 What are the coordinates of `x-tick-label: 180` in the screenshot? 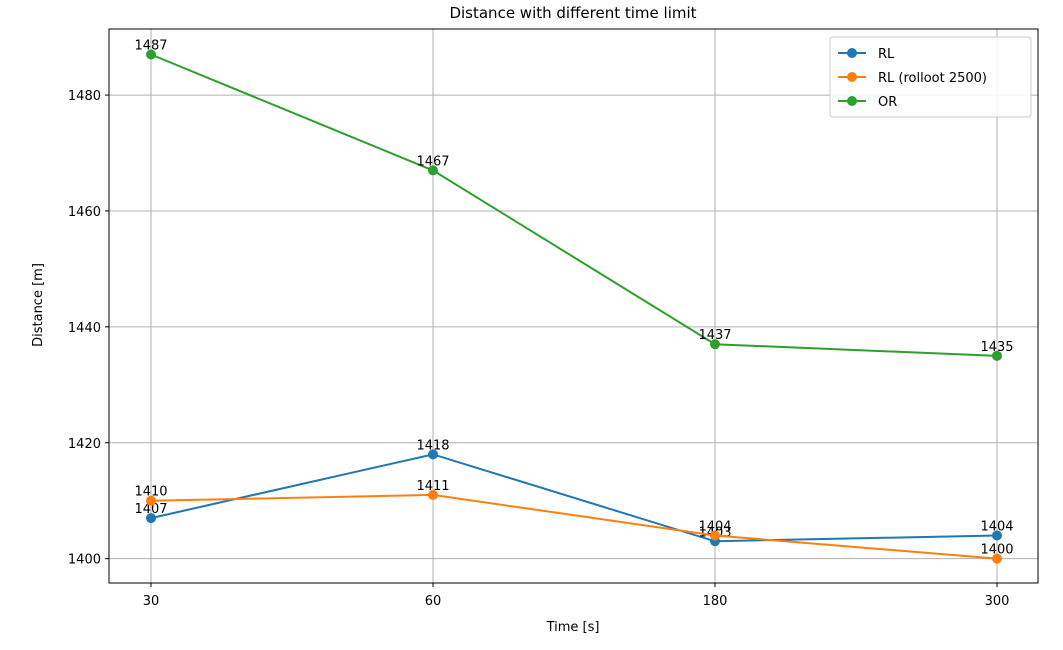 It's located at (715, 601).